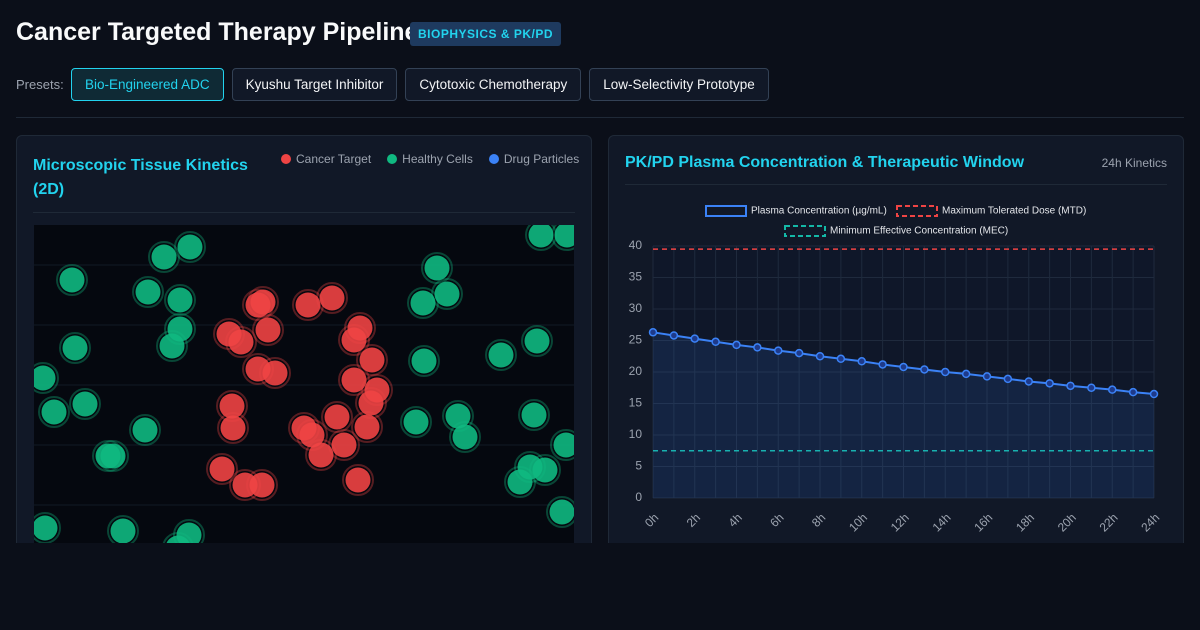 The height and width of the screenshot is (630, 1200). I want to click on area, so click(903, 415).